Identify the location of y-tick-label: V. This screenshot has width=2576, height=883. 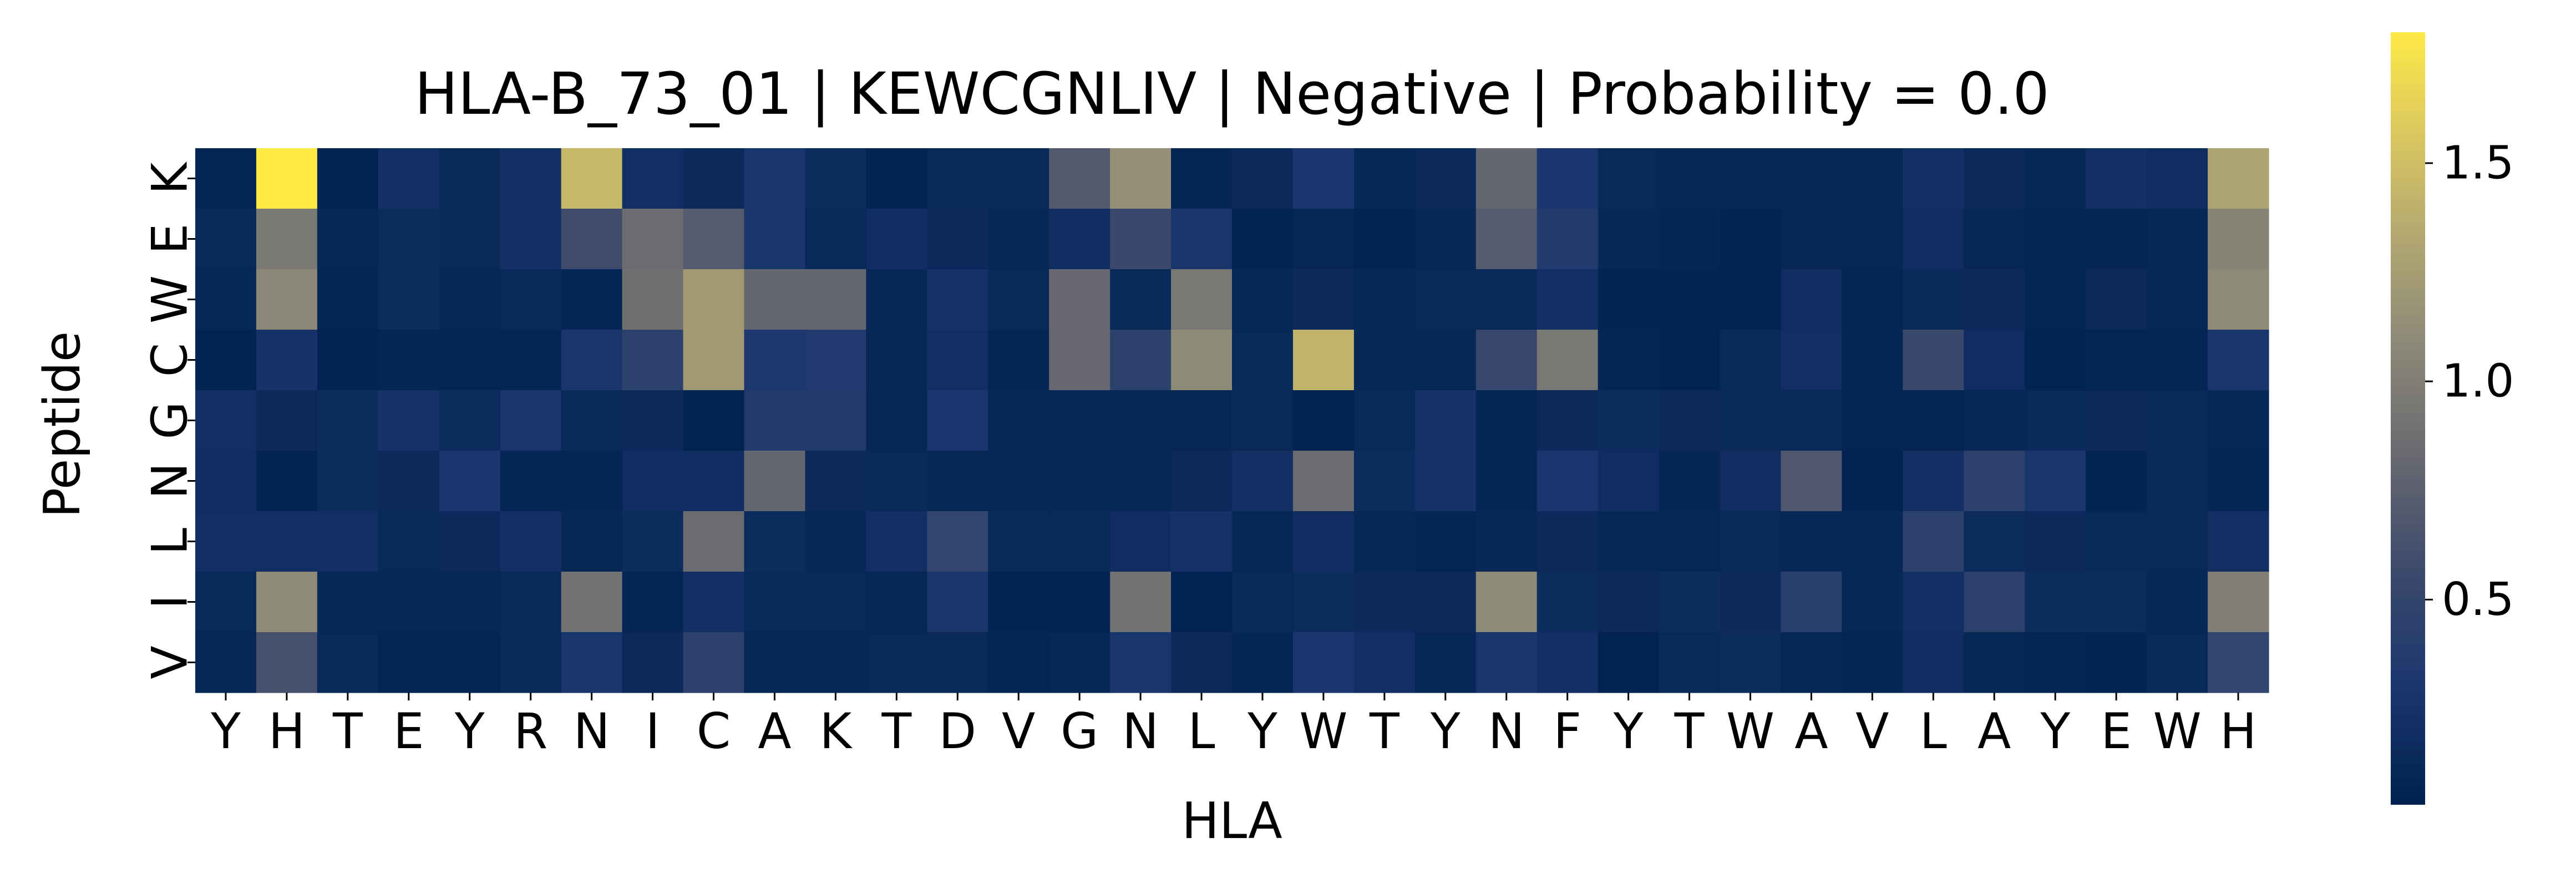
(170, 662).